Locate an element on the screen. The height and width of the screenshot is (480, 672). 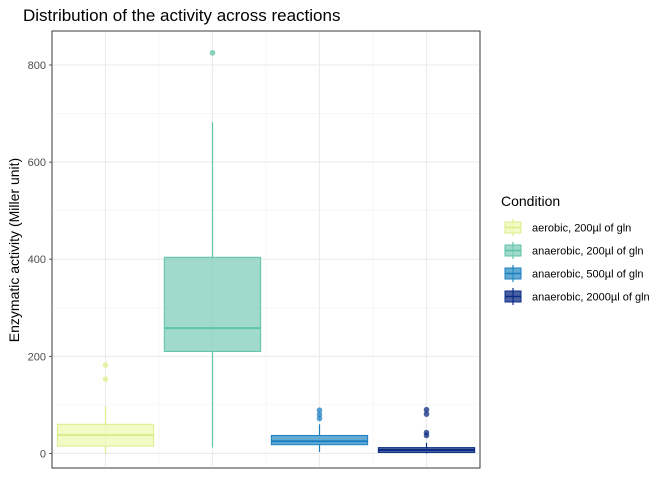
legend-item-1: aerobic, 200µl of gln is located at coordinates (567, 227).